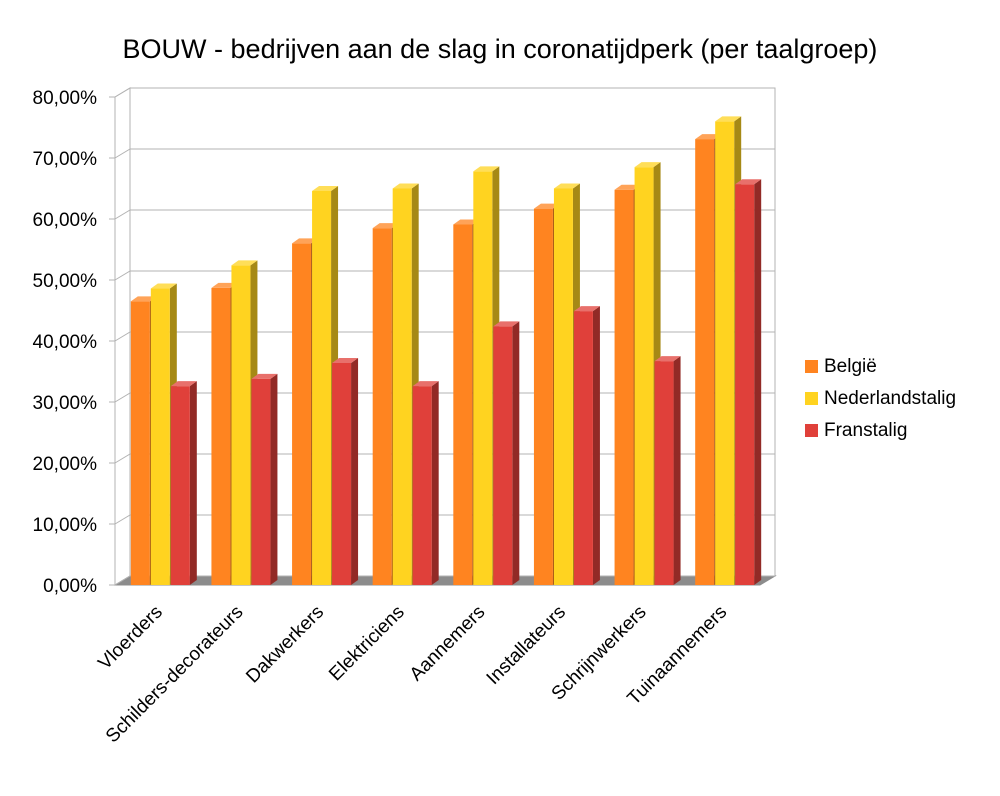 The image size is (1000, 796). What do you see at coordinates (65, 281) in the screenshot?
I see `y-tick-label: 50,00%` at bounding box center [65, 281].